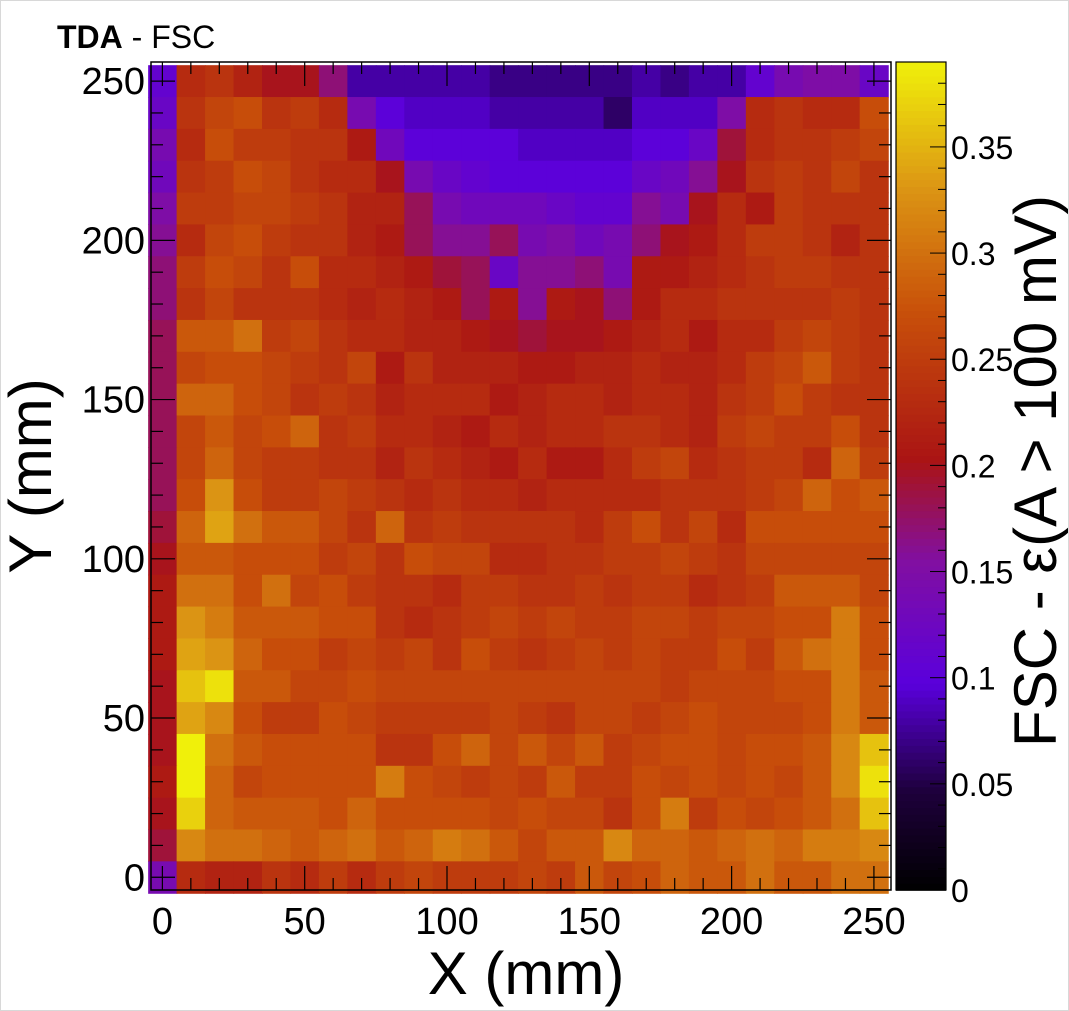 The width and height of the screenshot is (1069, 1011). Describe the element at coordinates (973, 466) in the screenshot. I see `palette-tick-label: 0.2` at that location.